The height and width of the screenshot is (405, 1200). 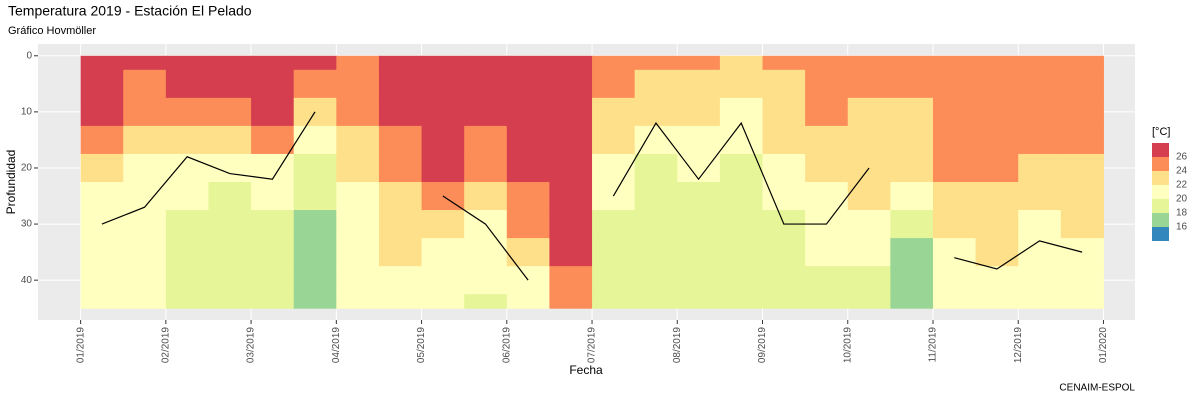 What do you see at coordinates (933, 345) in the screenshot?
I see `x-tick-label: 11/2019` at bounding box center [933, 345].